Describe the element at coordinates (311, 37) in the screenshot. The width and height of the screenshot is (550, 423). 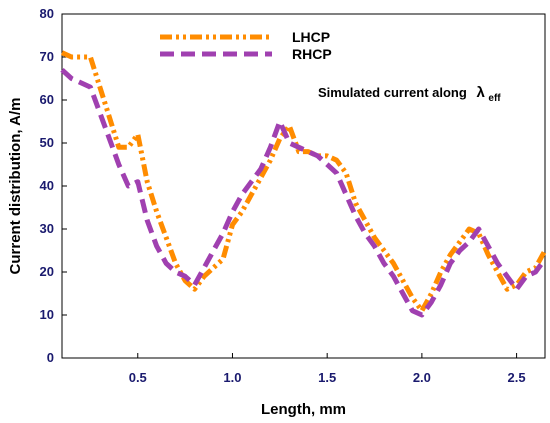
I see `legend-label-lhcp: LHCP` at that location.